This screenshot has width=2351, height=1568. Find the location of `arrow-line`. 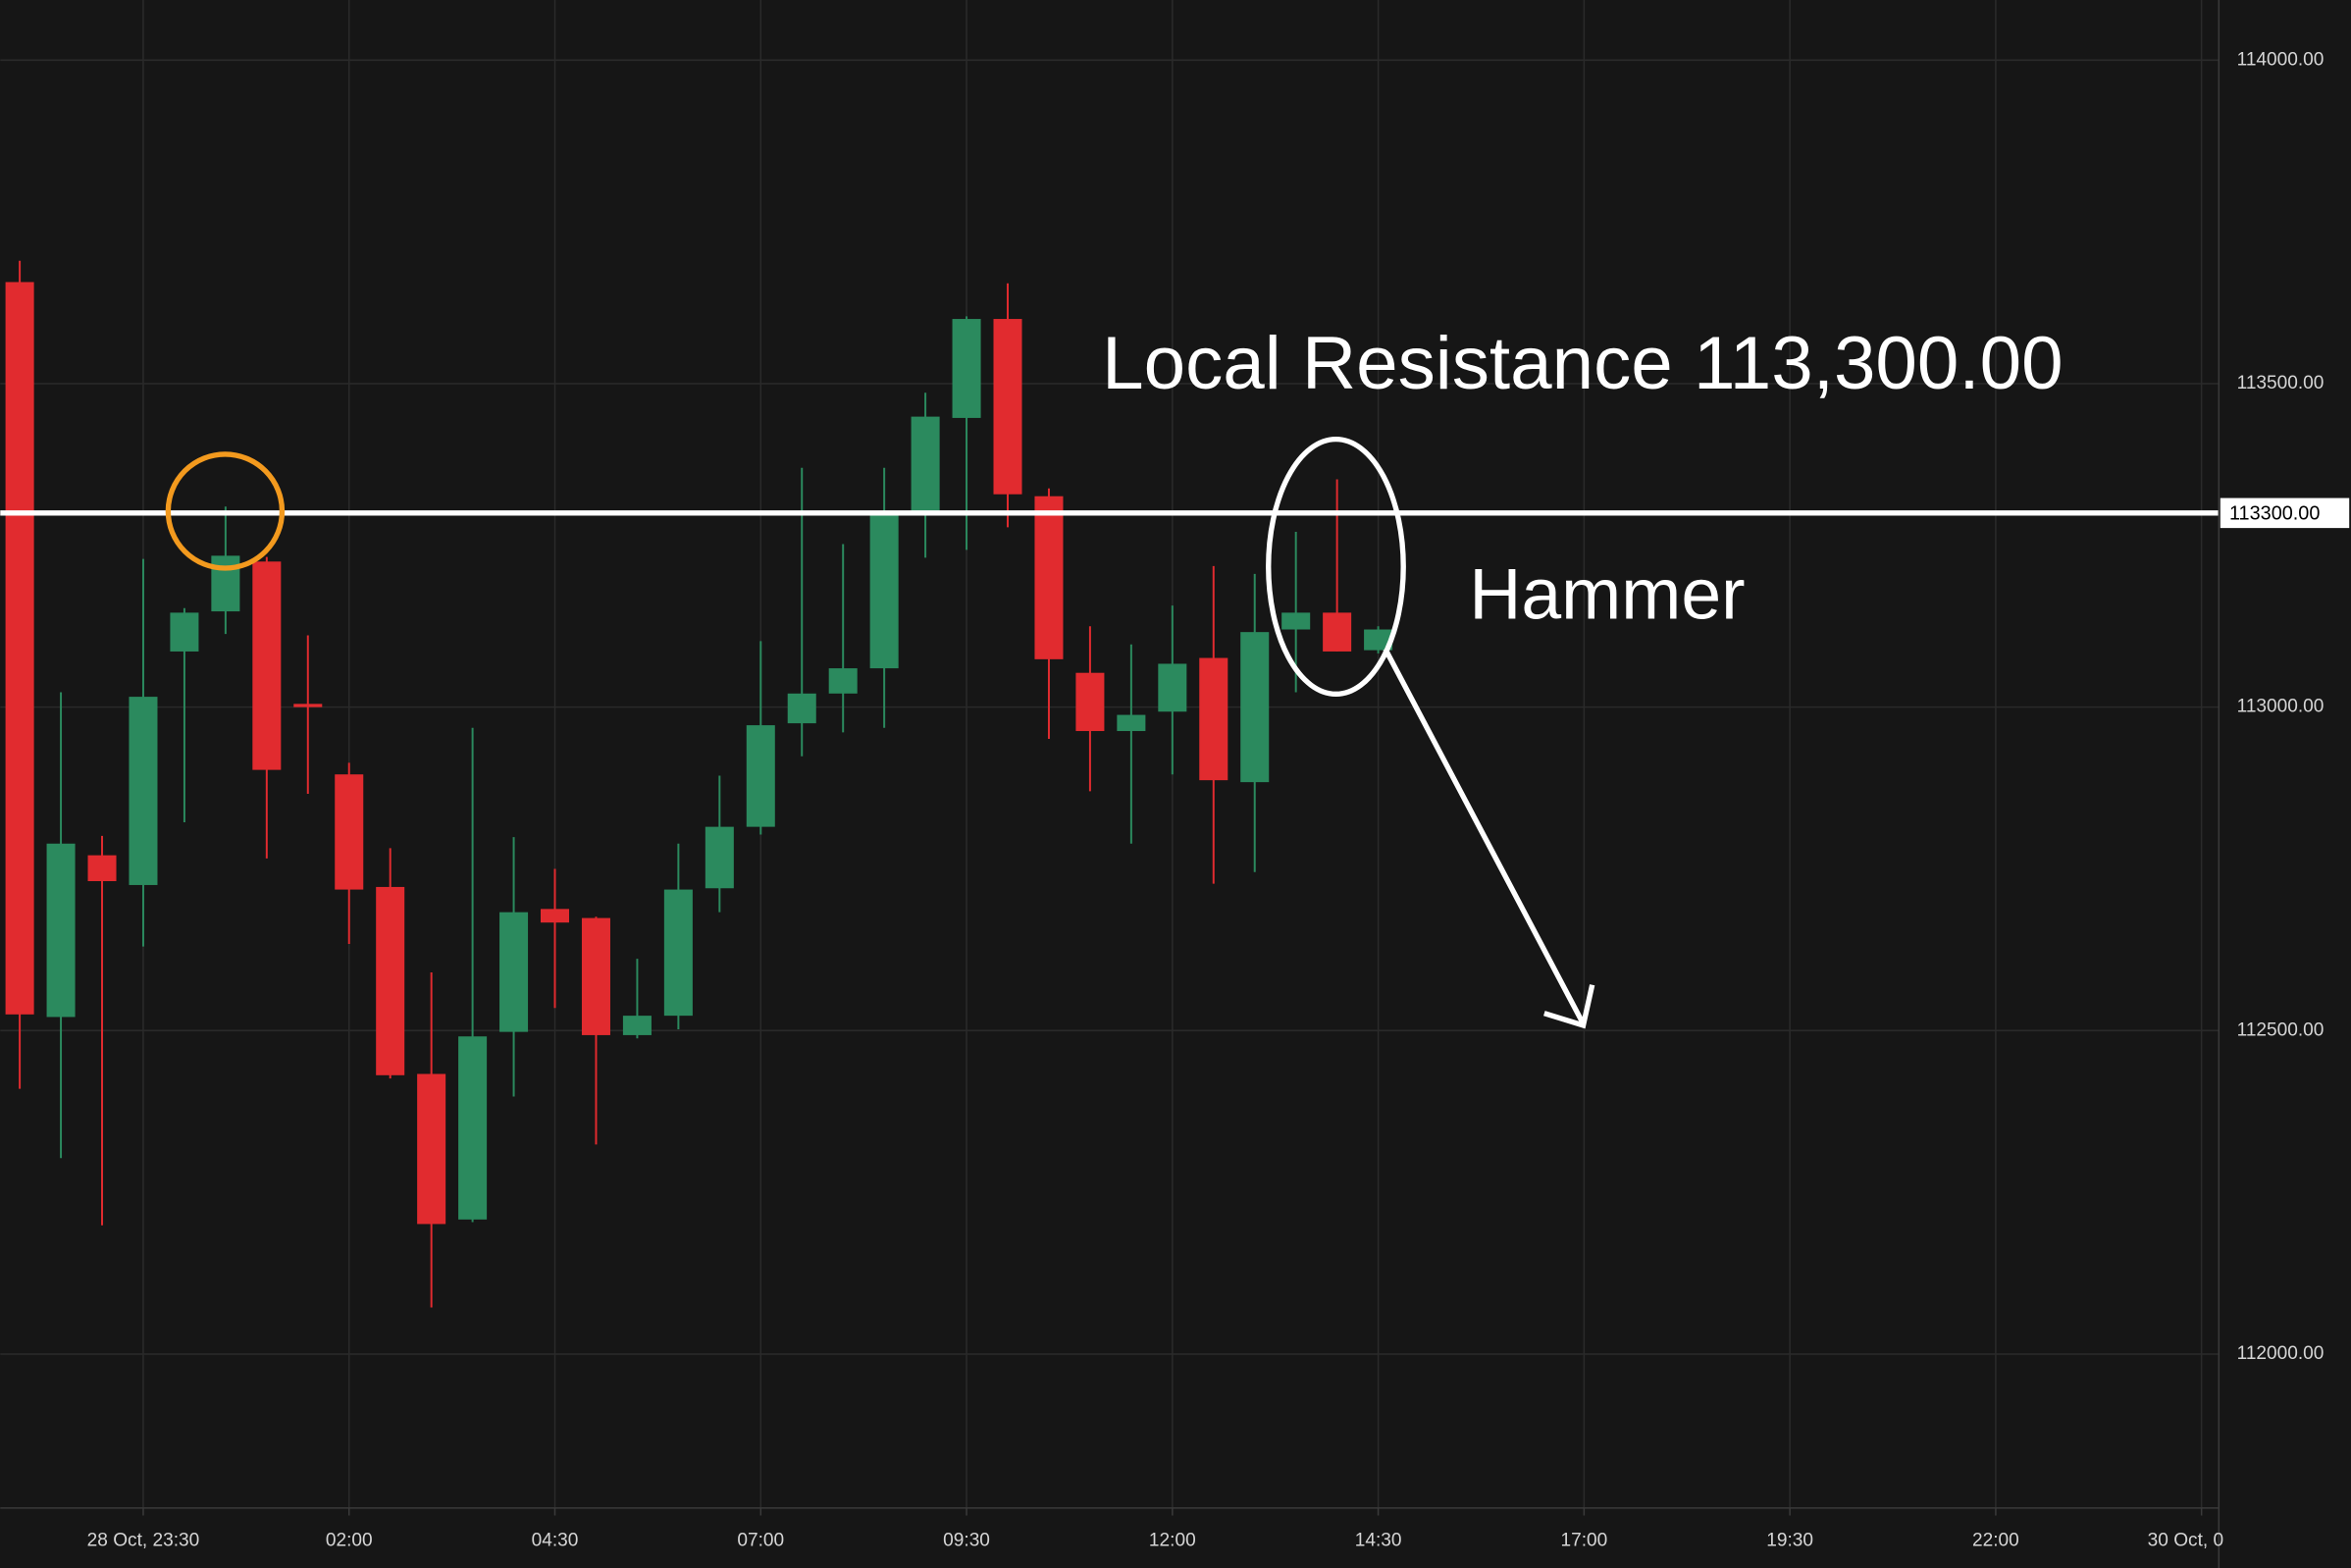

arrow-line is located at coordinates (1485, 836).